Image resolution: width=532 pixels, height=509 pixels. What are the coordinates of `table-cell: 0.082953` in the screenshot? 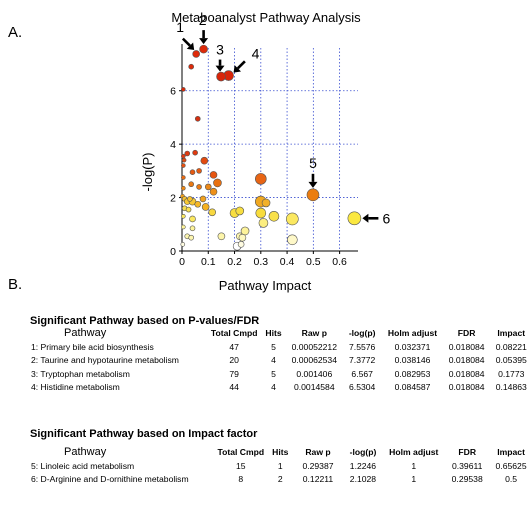 It's located at (412, 373).